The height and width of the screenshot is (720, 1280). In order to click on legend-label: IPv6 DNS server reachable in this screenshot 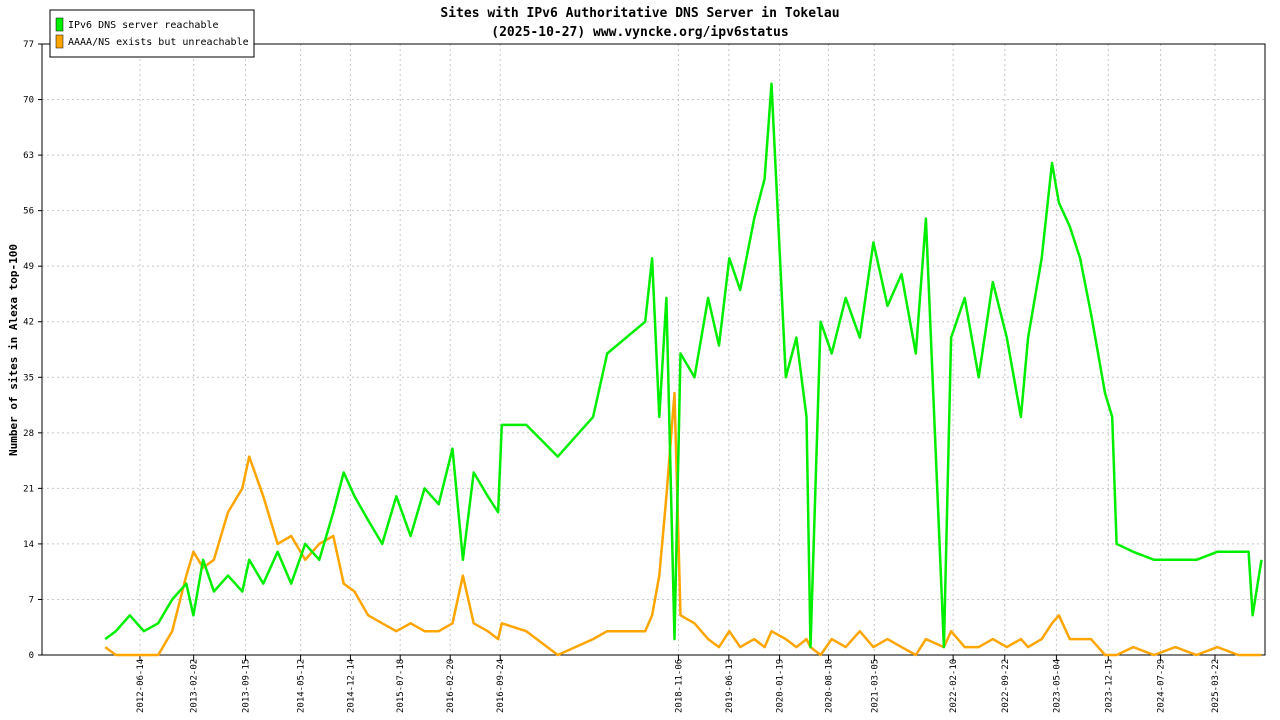, I will do `click(143, 25)`.